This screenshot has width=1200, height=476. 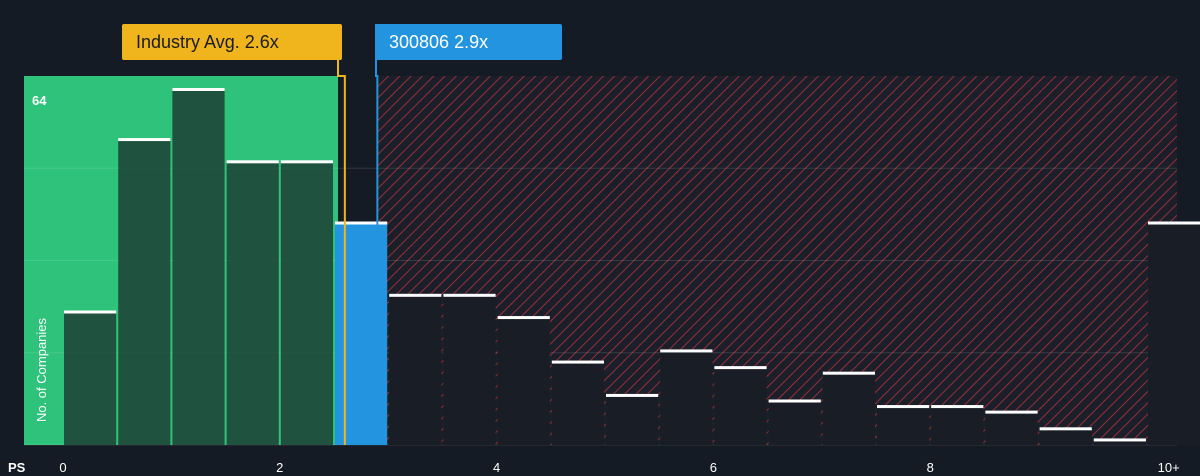 I want to click on company-ps-callout: 300806 2.9x, so click(x=468, y=42).